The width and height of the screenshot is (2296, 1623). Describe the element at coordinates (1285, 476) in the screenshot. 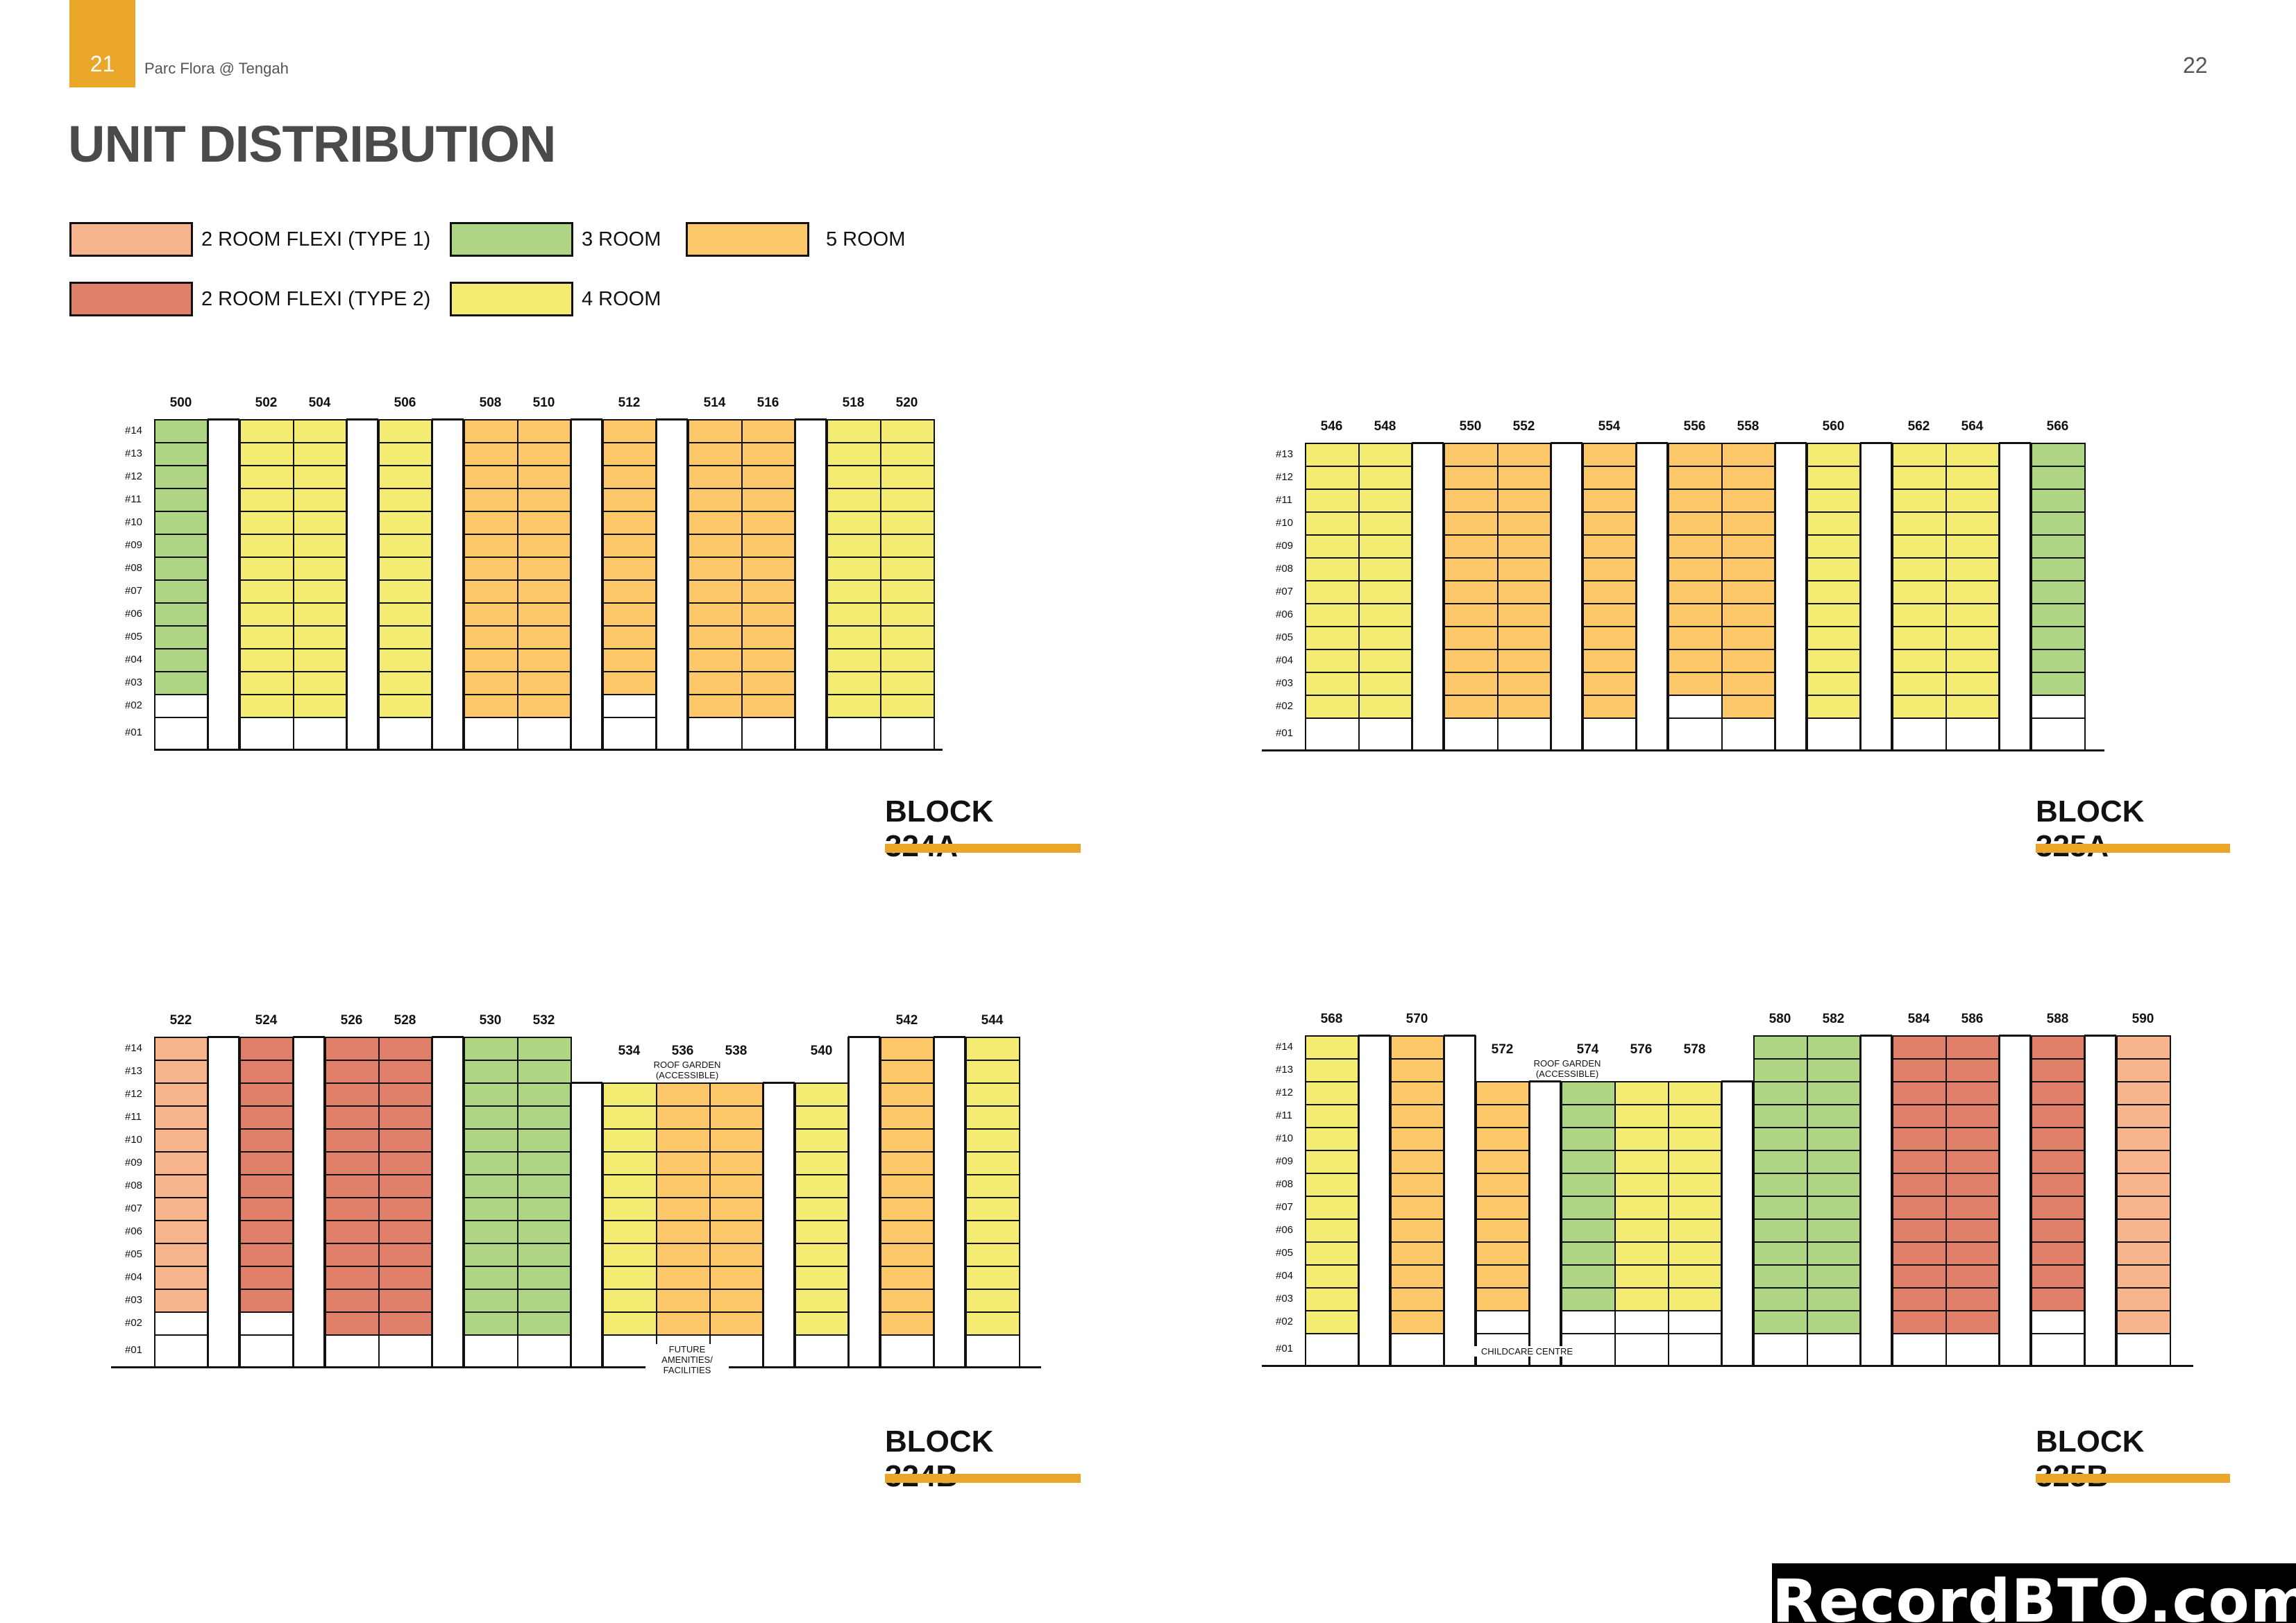

I see `floor-label: #12` at that location.